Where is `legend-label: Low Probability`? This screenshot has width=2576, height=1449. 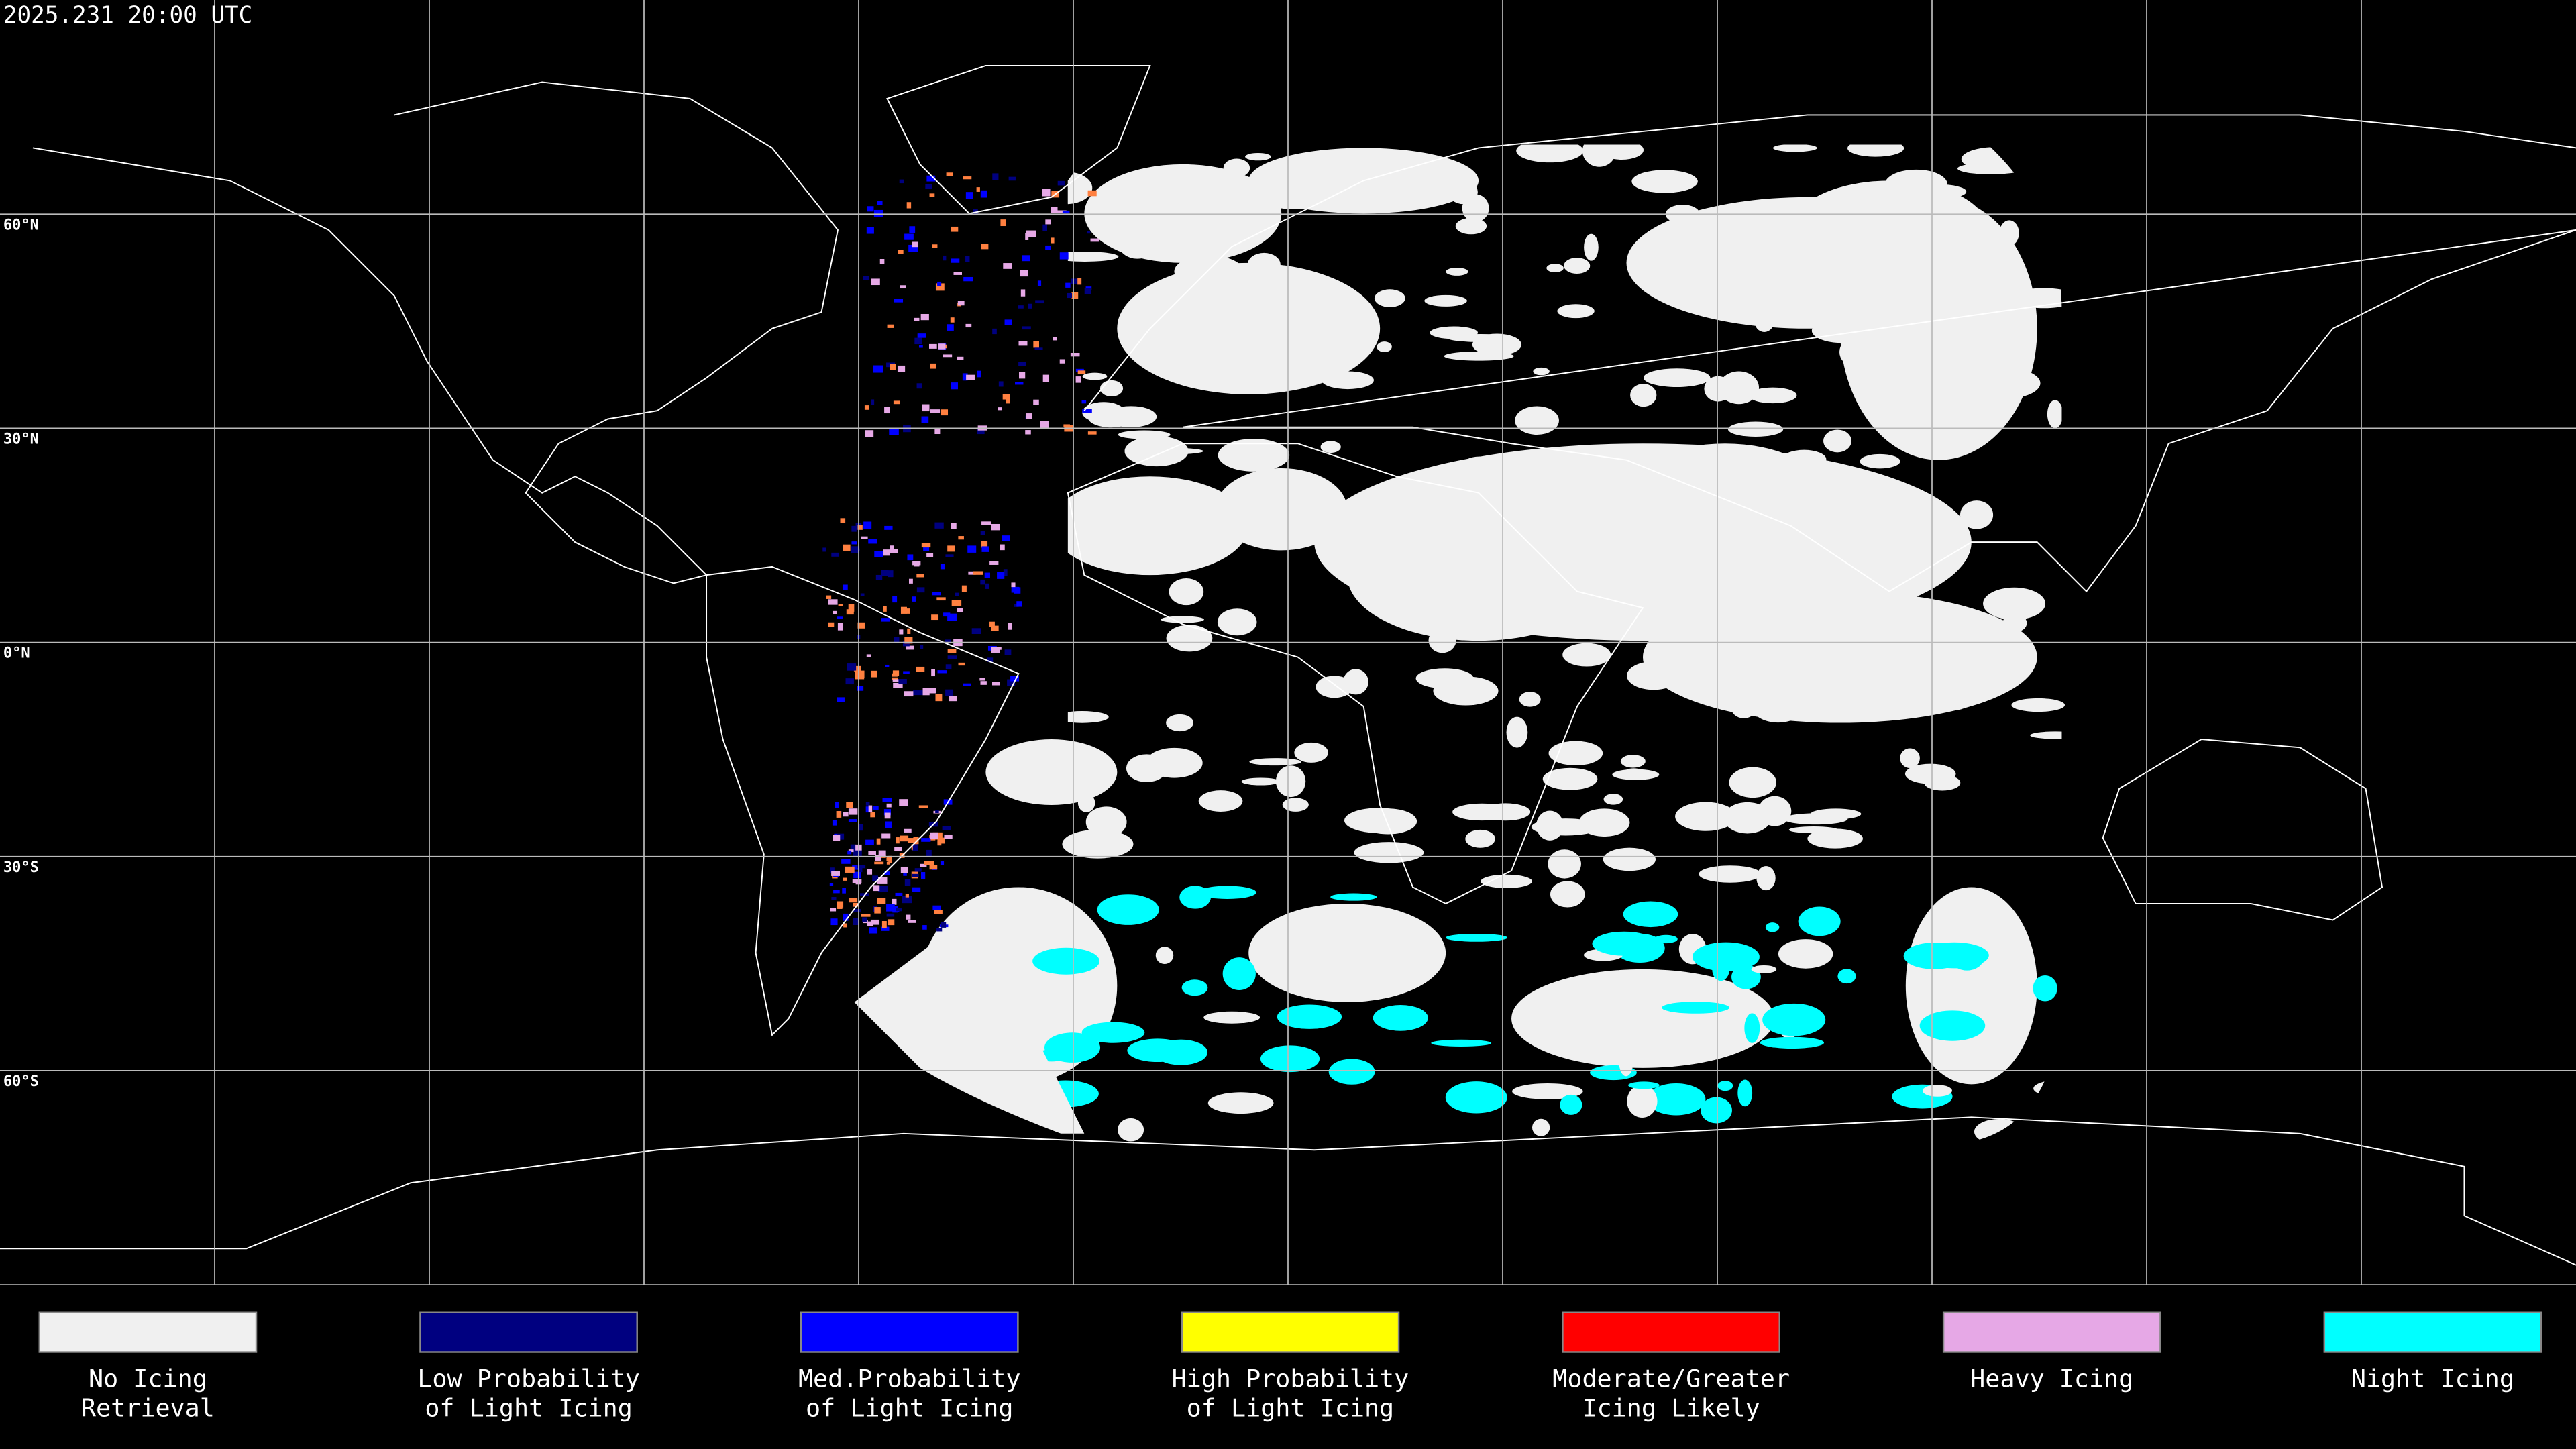
legend-label: Low Probability is located at coordinates (528, 1378).